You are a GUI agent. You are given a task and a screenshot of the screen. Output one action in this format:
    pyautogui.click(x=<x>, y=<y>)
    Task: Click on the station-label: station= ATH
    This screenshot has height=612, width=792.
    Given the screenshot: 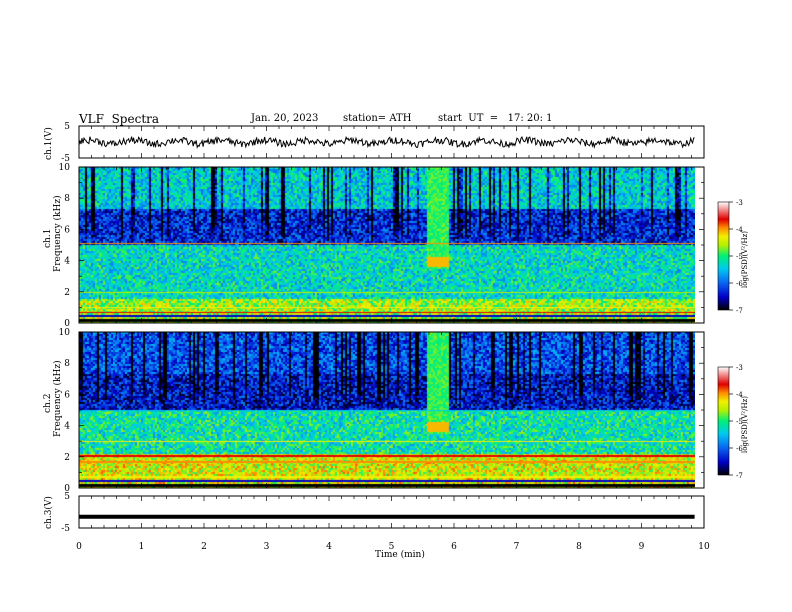 What is the action you would take?
    pyautogui.click(x=377, y=118)
    